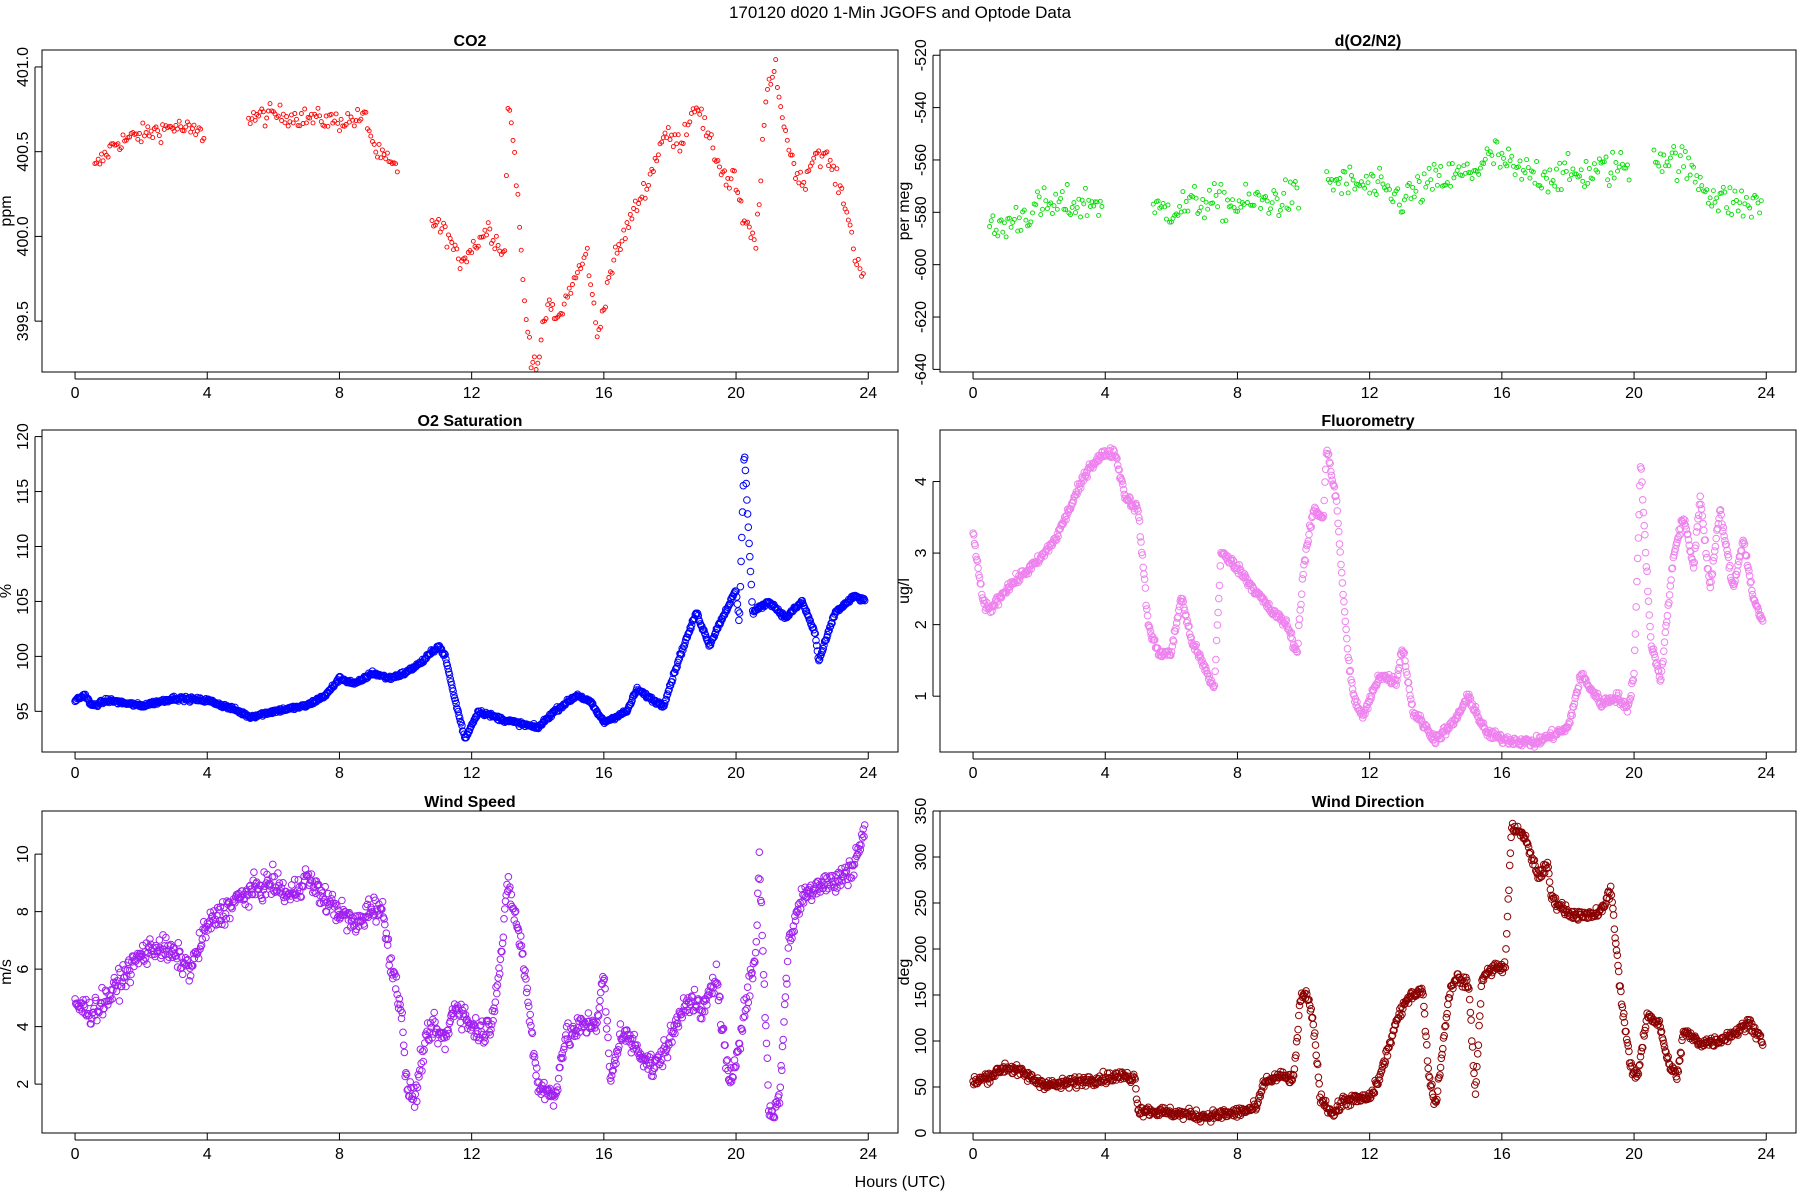 The image size is (1800, 1200). I want to click on panel-title: d(O2/N2), so click(1368, 41).